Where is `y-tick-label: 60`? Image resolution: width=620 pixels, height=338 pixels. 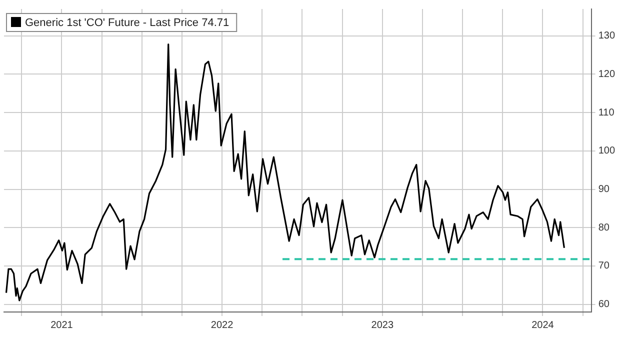 y-tick-label: 60 is located at coordinates (604, 304).